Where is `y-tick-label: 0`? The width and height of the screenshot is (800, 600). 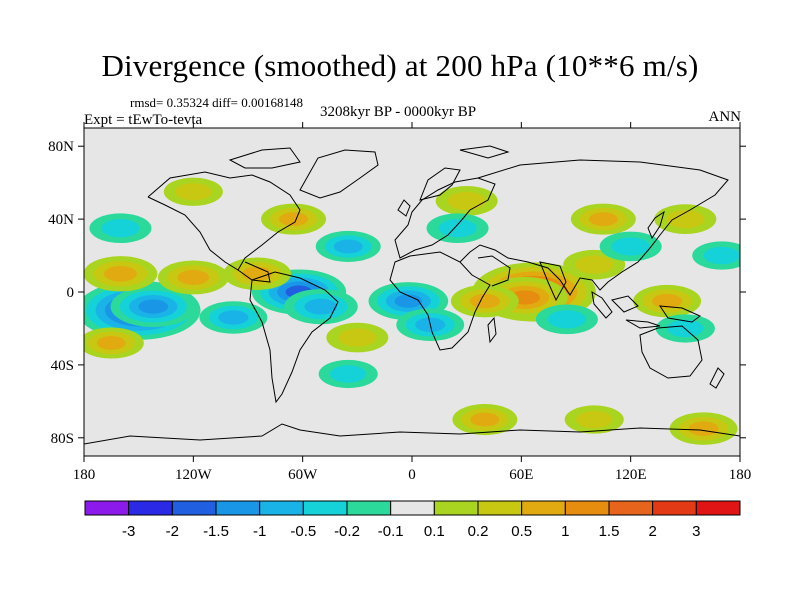 y-tick-label: 0 is located at coordinates (71, 293).